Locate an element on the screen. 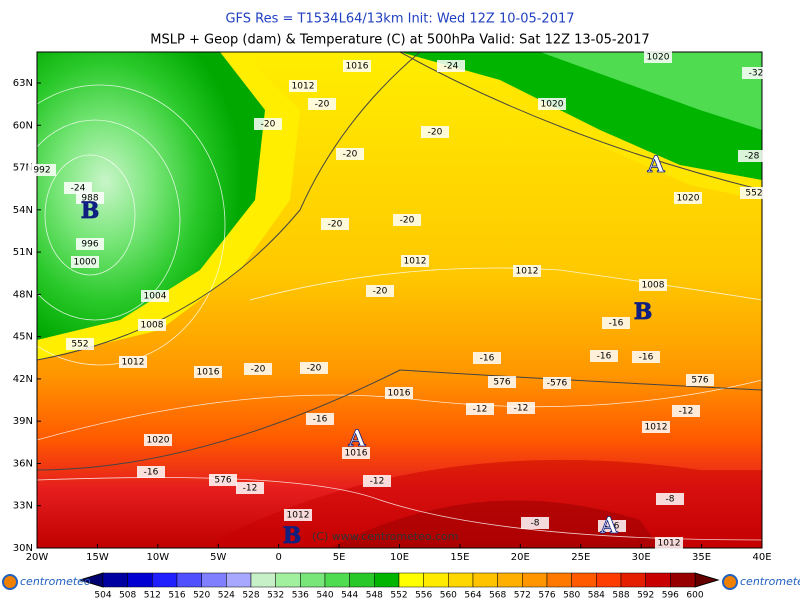  contour-label: 1000 is located at coordinates (85, 263).